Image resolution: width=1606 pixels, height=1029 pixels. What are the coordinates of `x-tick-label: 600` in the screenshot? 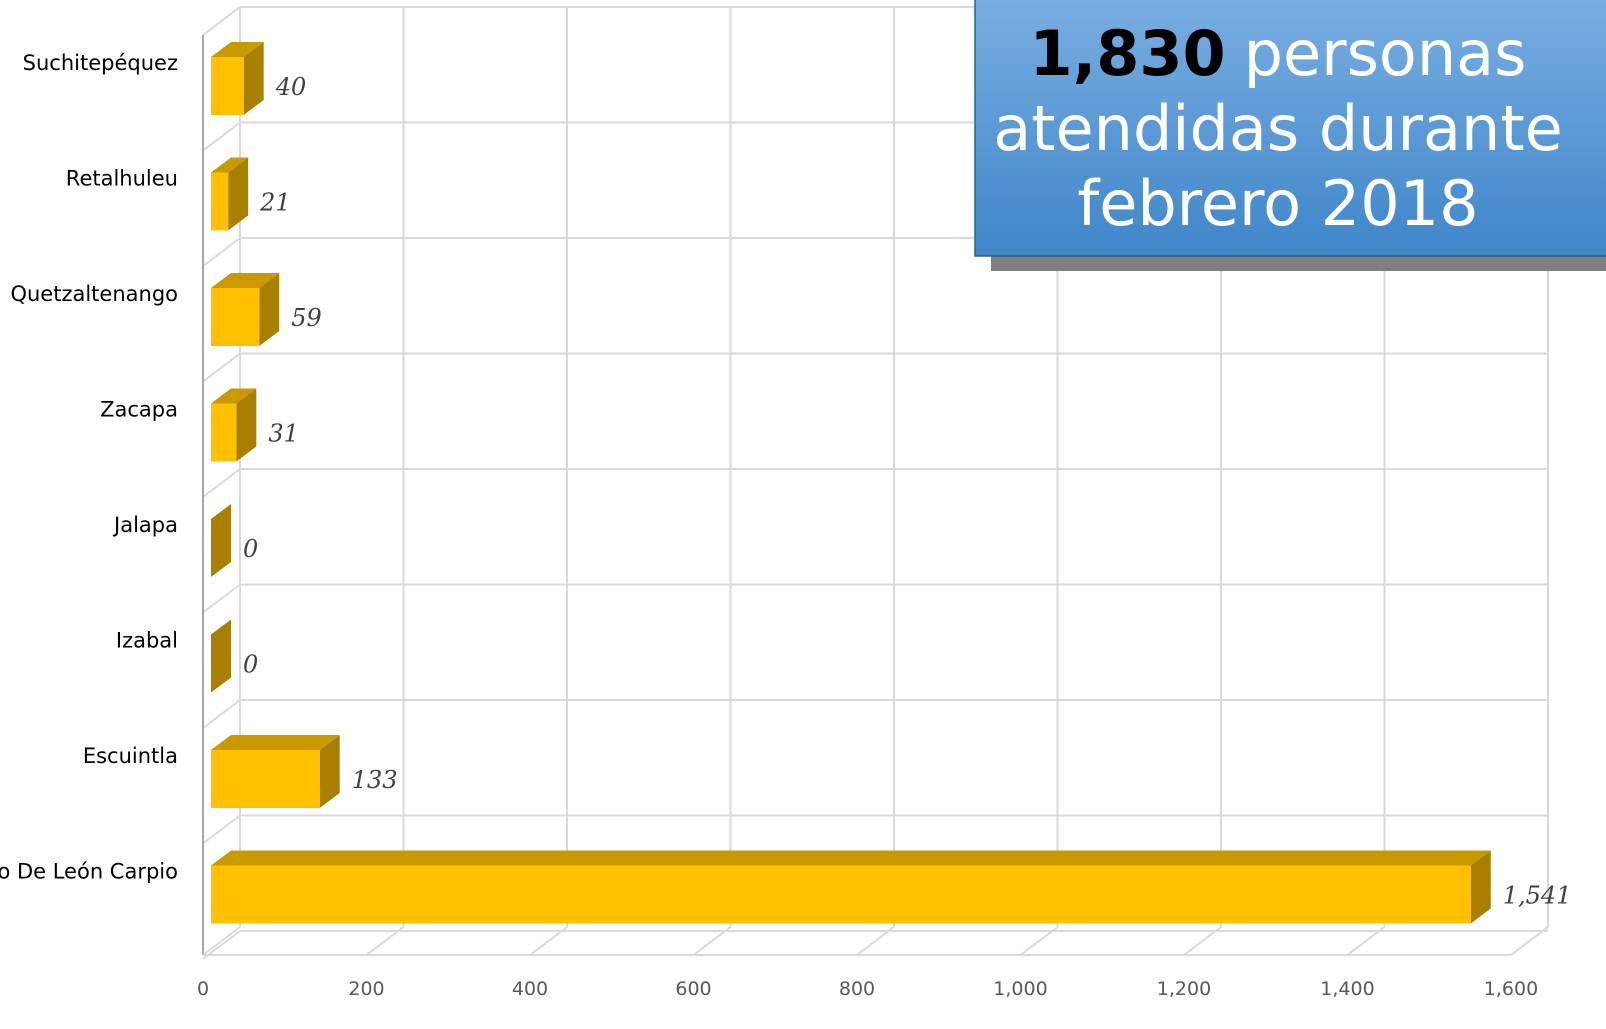 It's located at (693, 989).